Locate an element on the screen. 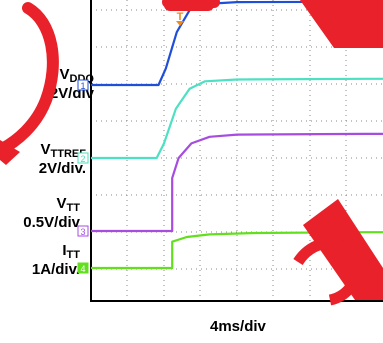  channel-marker-4: 4 is located at coordinates (83, 268).